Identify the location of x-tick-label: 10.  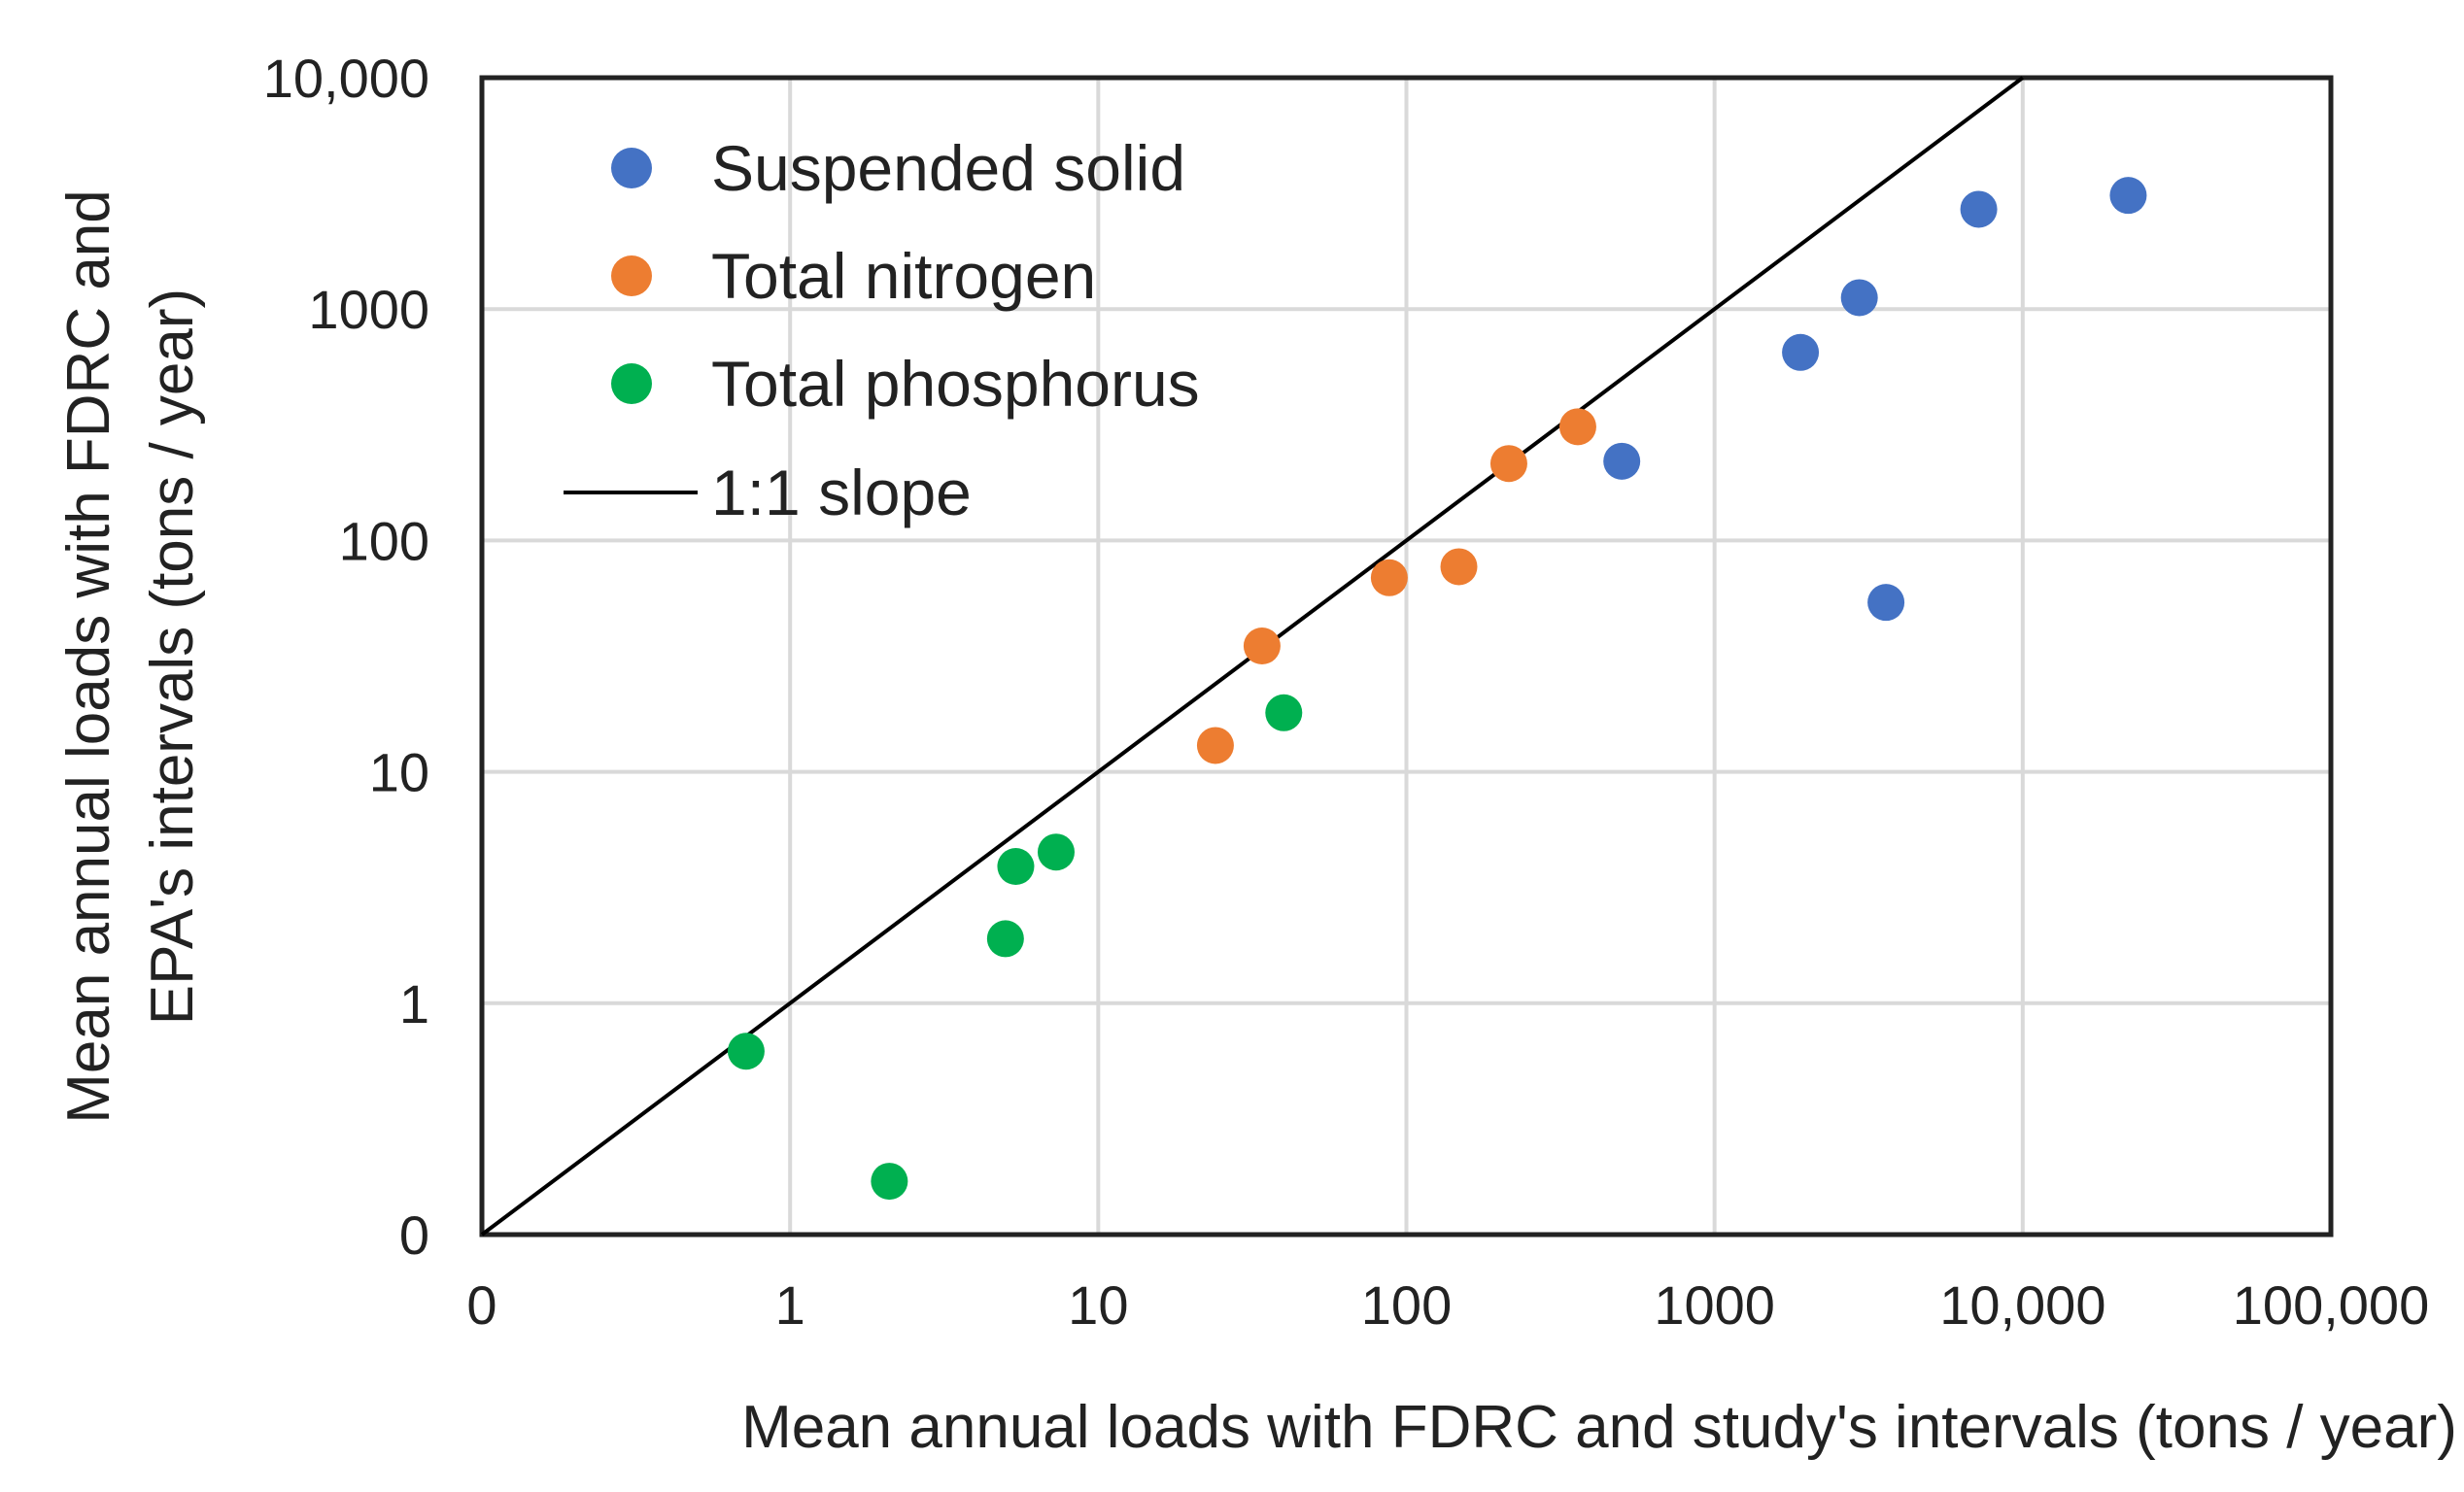
(1098, 1305).